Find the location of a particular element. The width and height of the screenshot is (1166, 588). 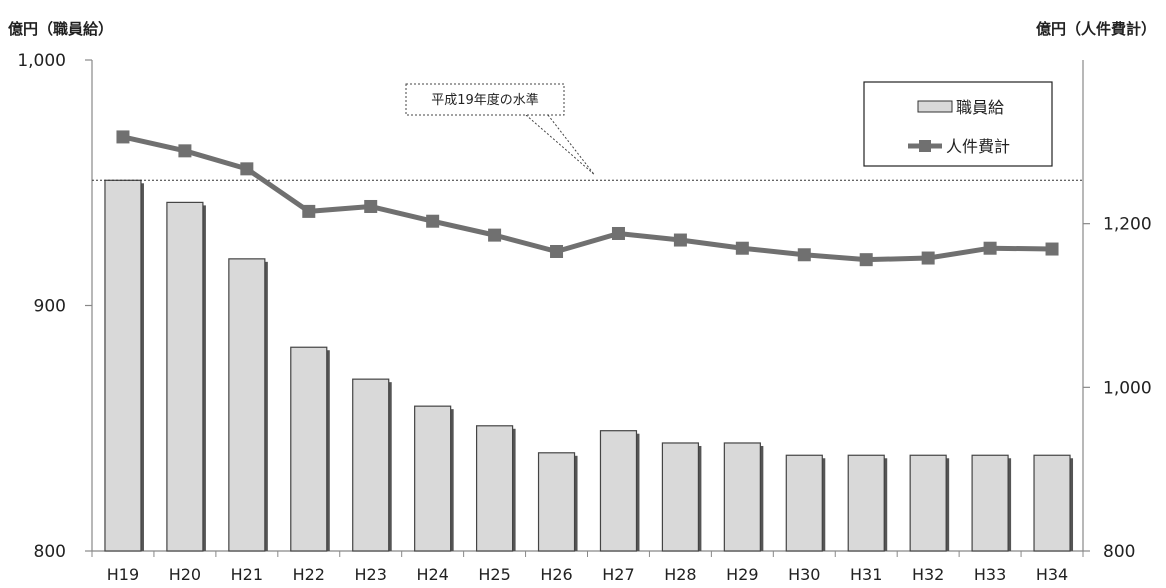

x-tick-label: H30 is located at coordinates (804, 574).